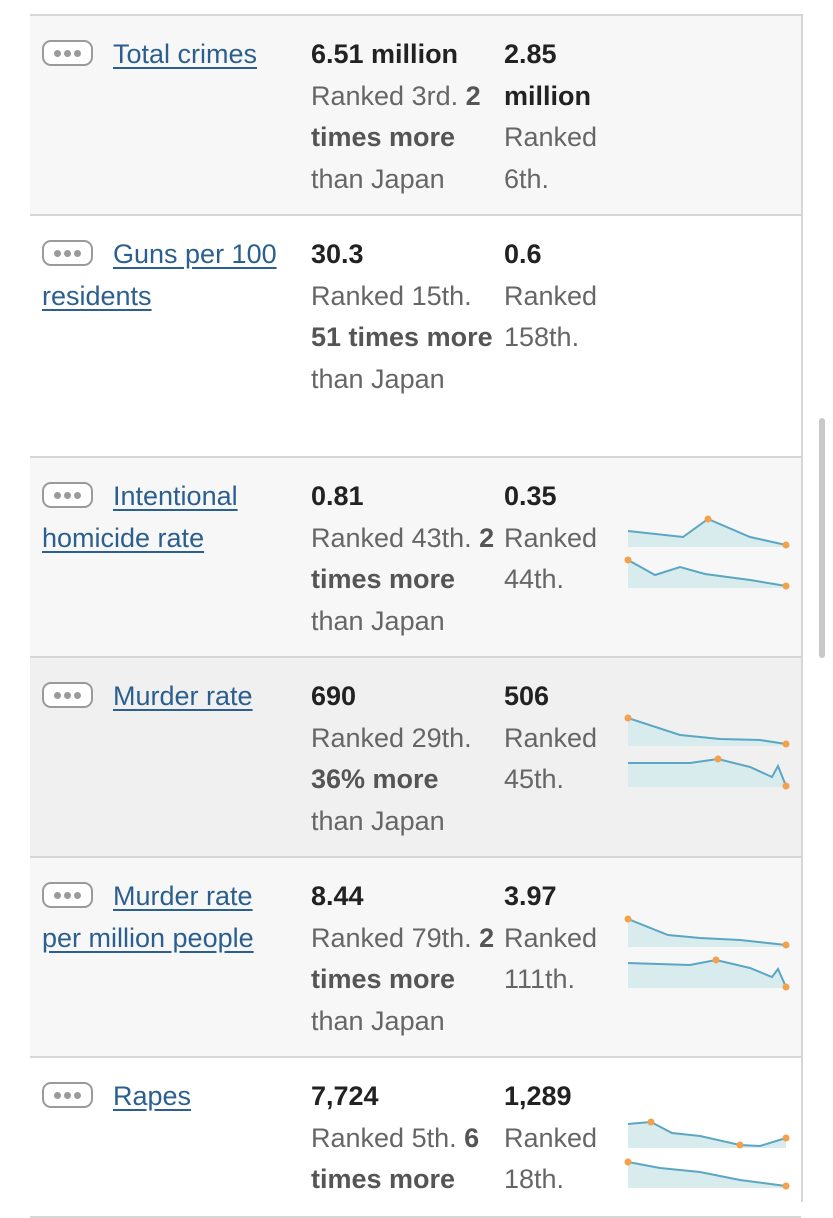 This screenshot has height=1218, width=833. Describe the element at coordinates (538, 1096) in the screenshot. I see `value: 1,289` at that location.